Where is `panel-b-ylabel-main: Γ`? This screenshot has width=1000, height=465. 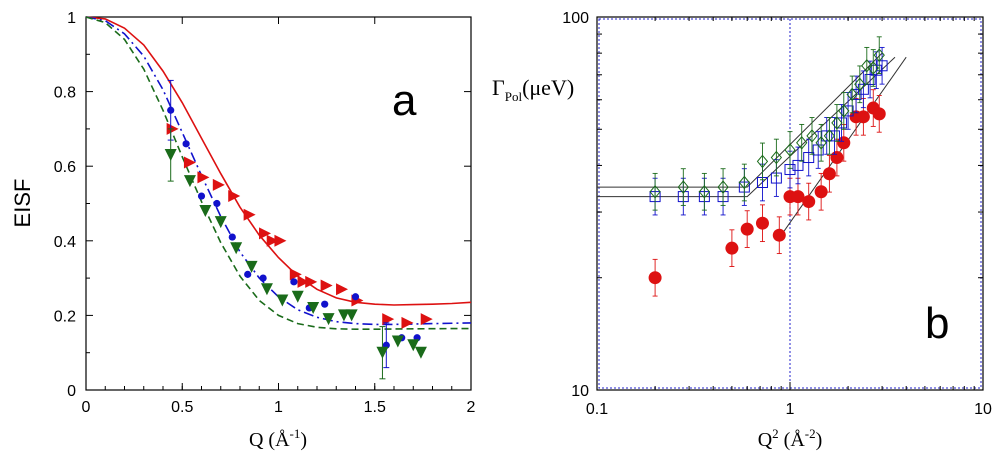 panel-b-ylabel-main: Γ is located at coordinates (498, 87).